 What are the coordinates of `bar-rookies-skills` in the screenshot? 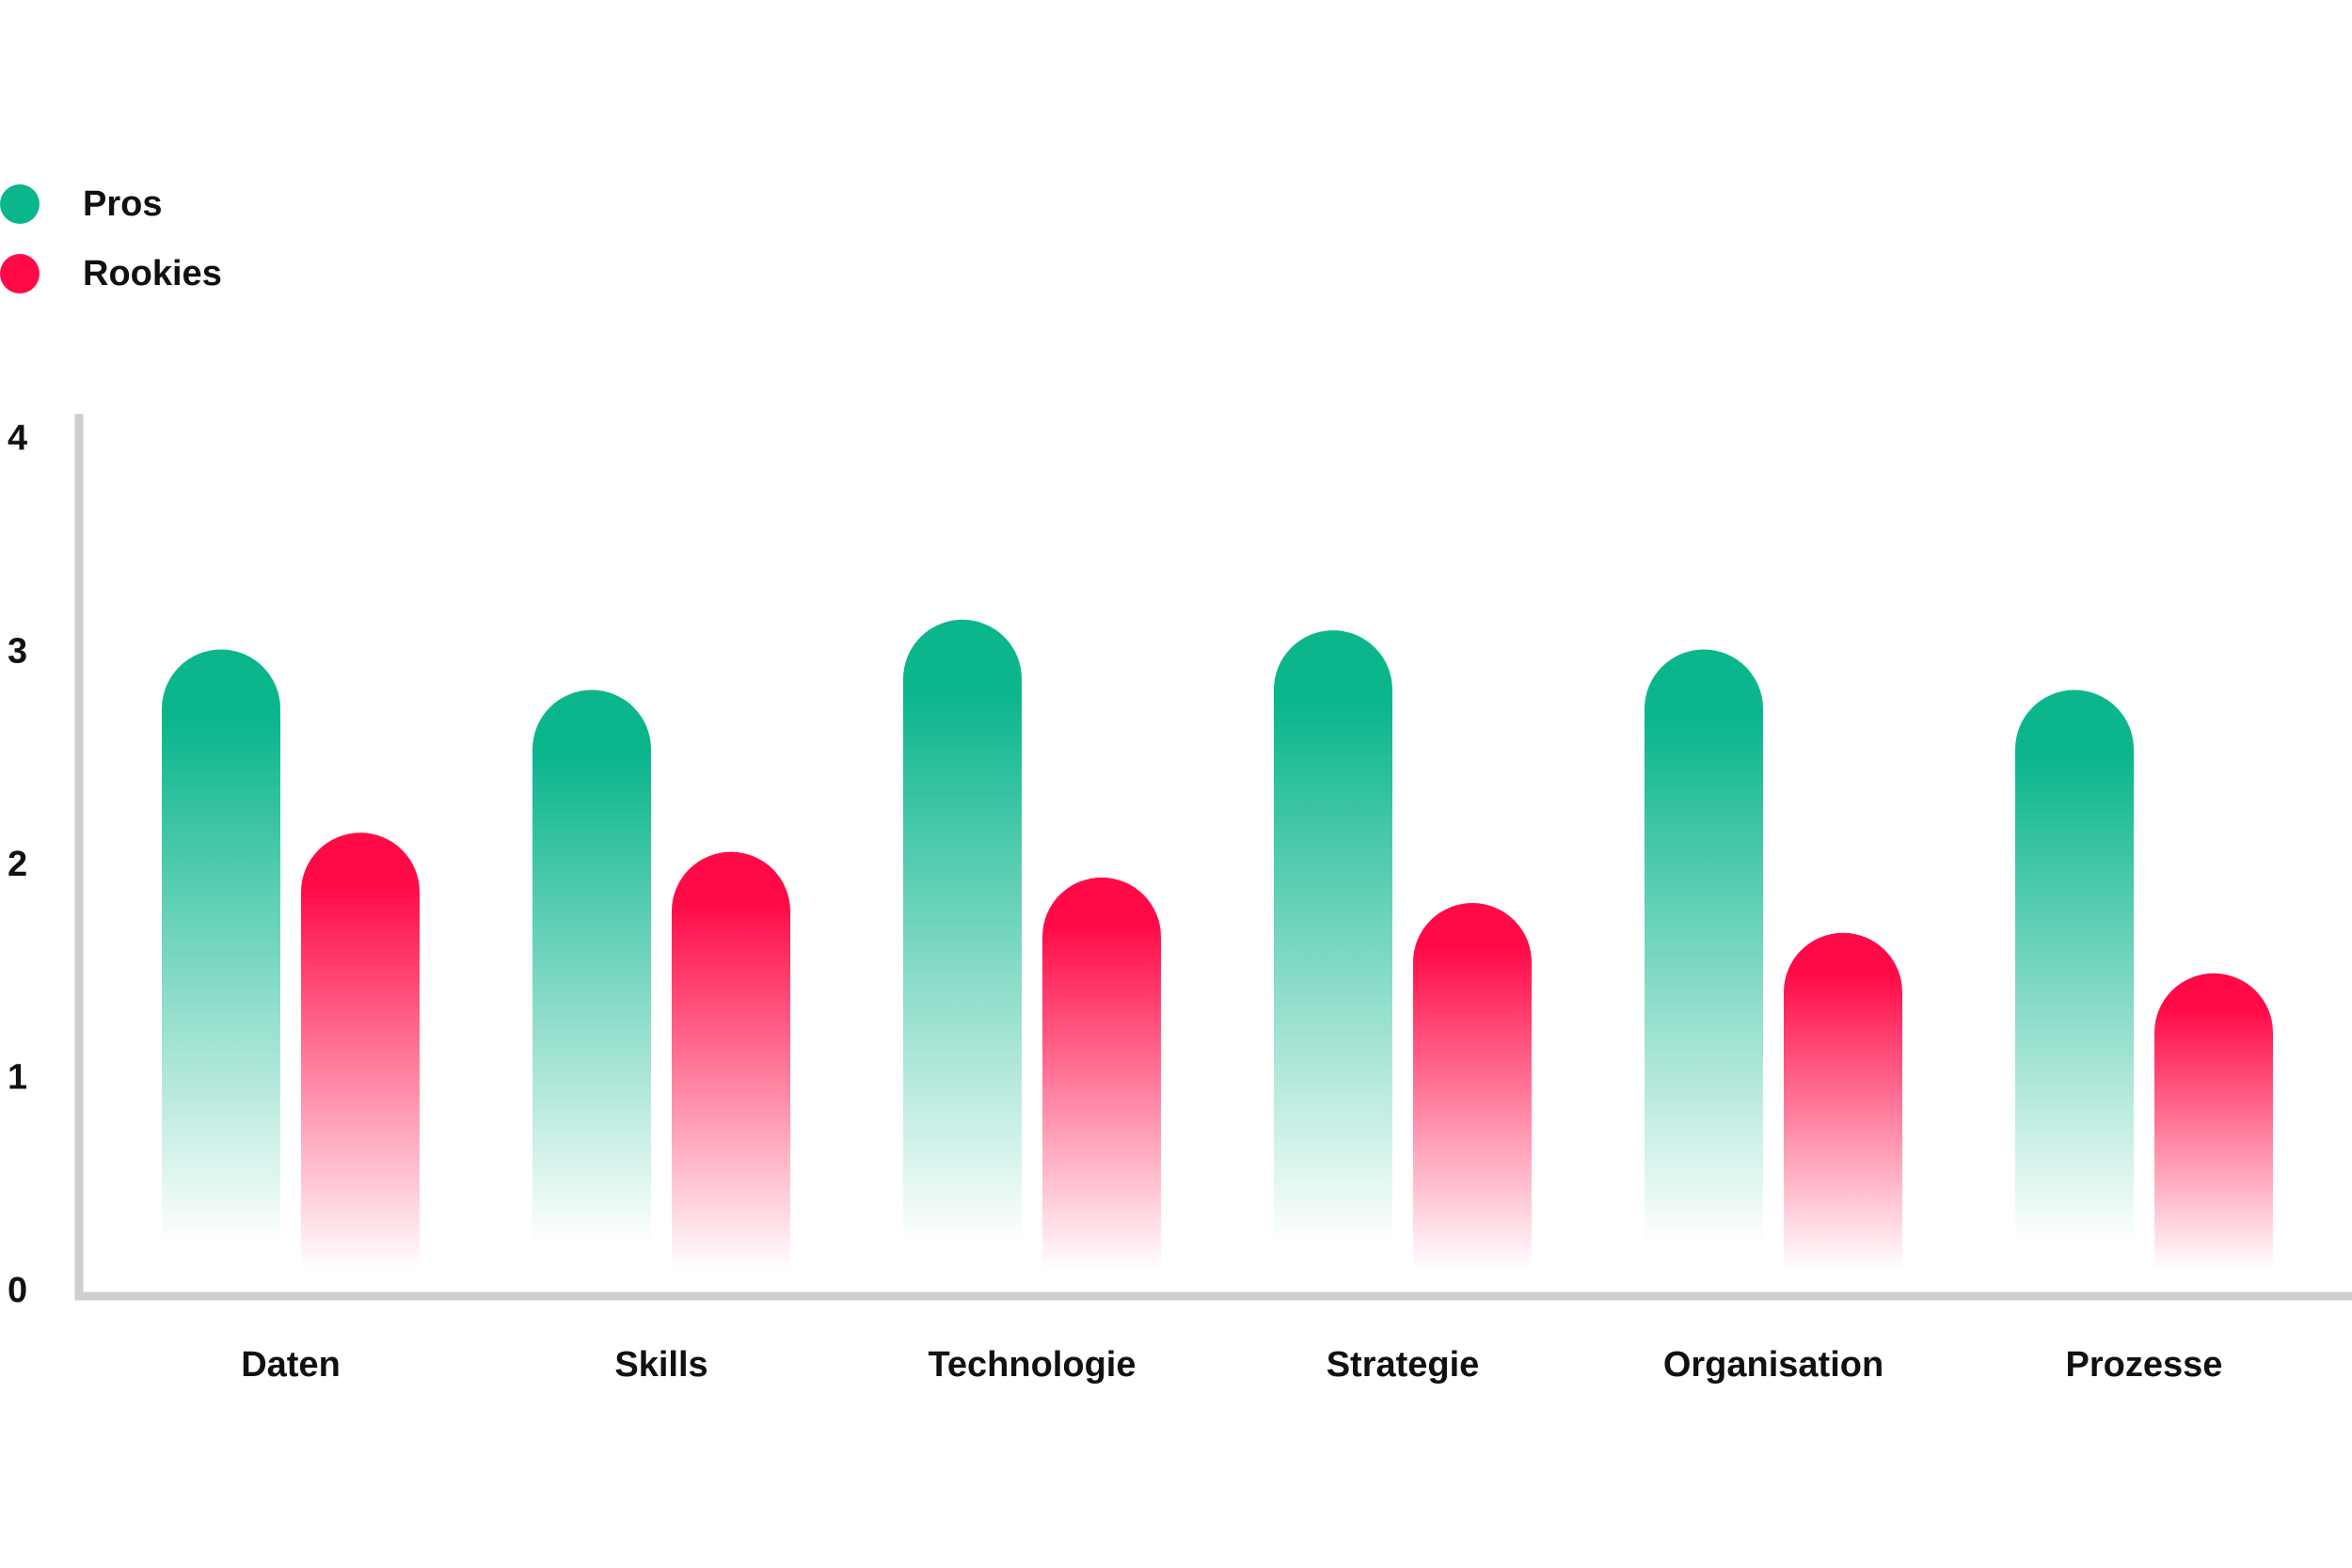 It's located at (731, 1060).